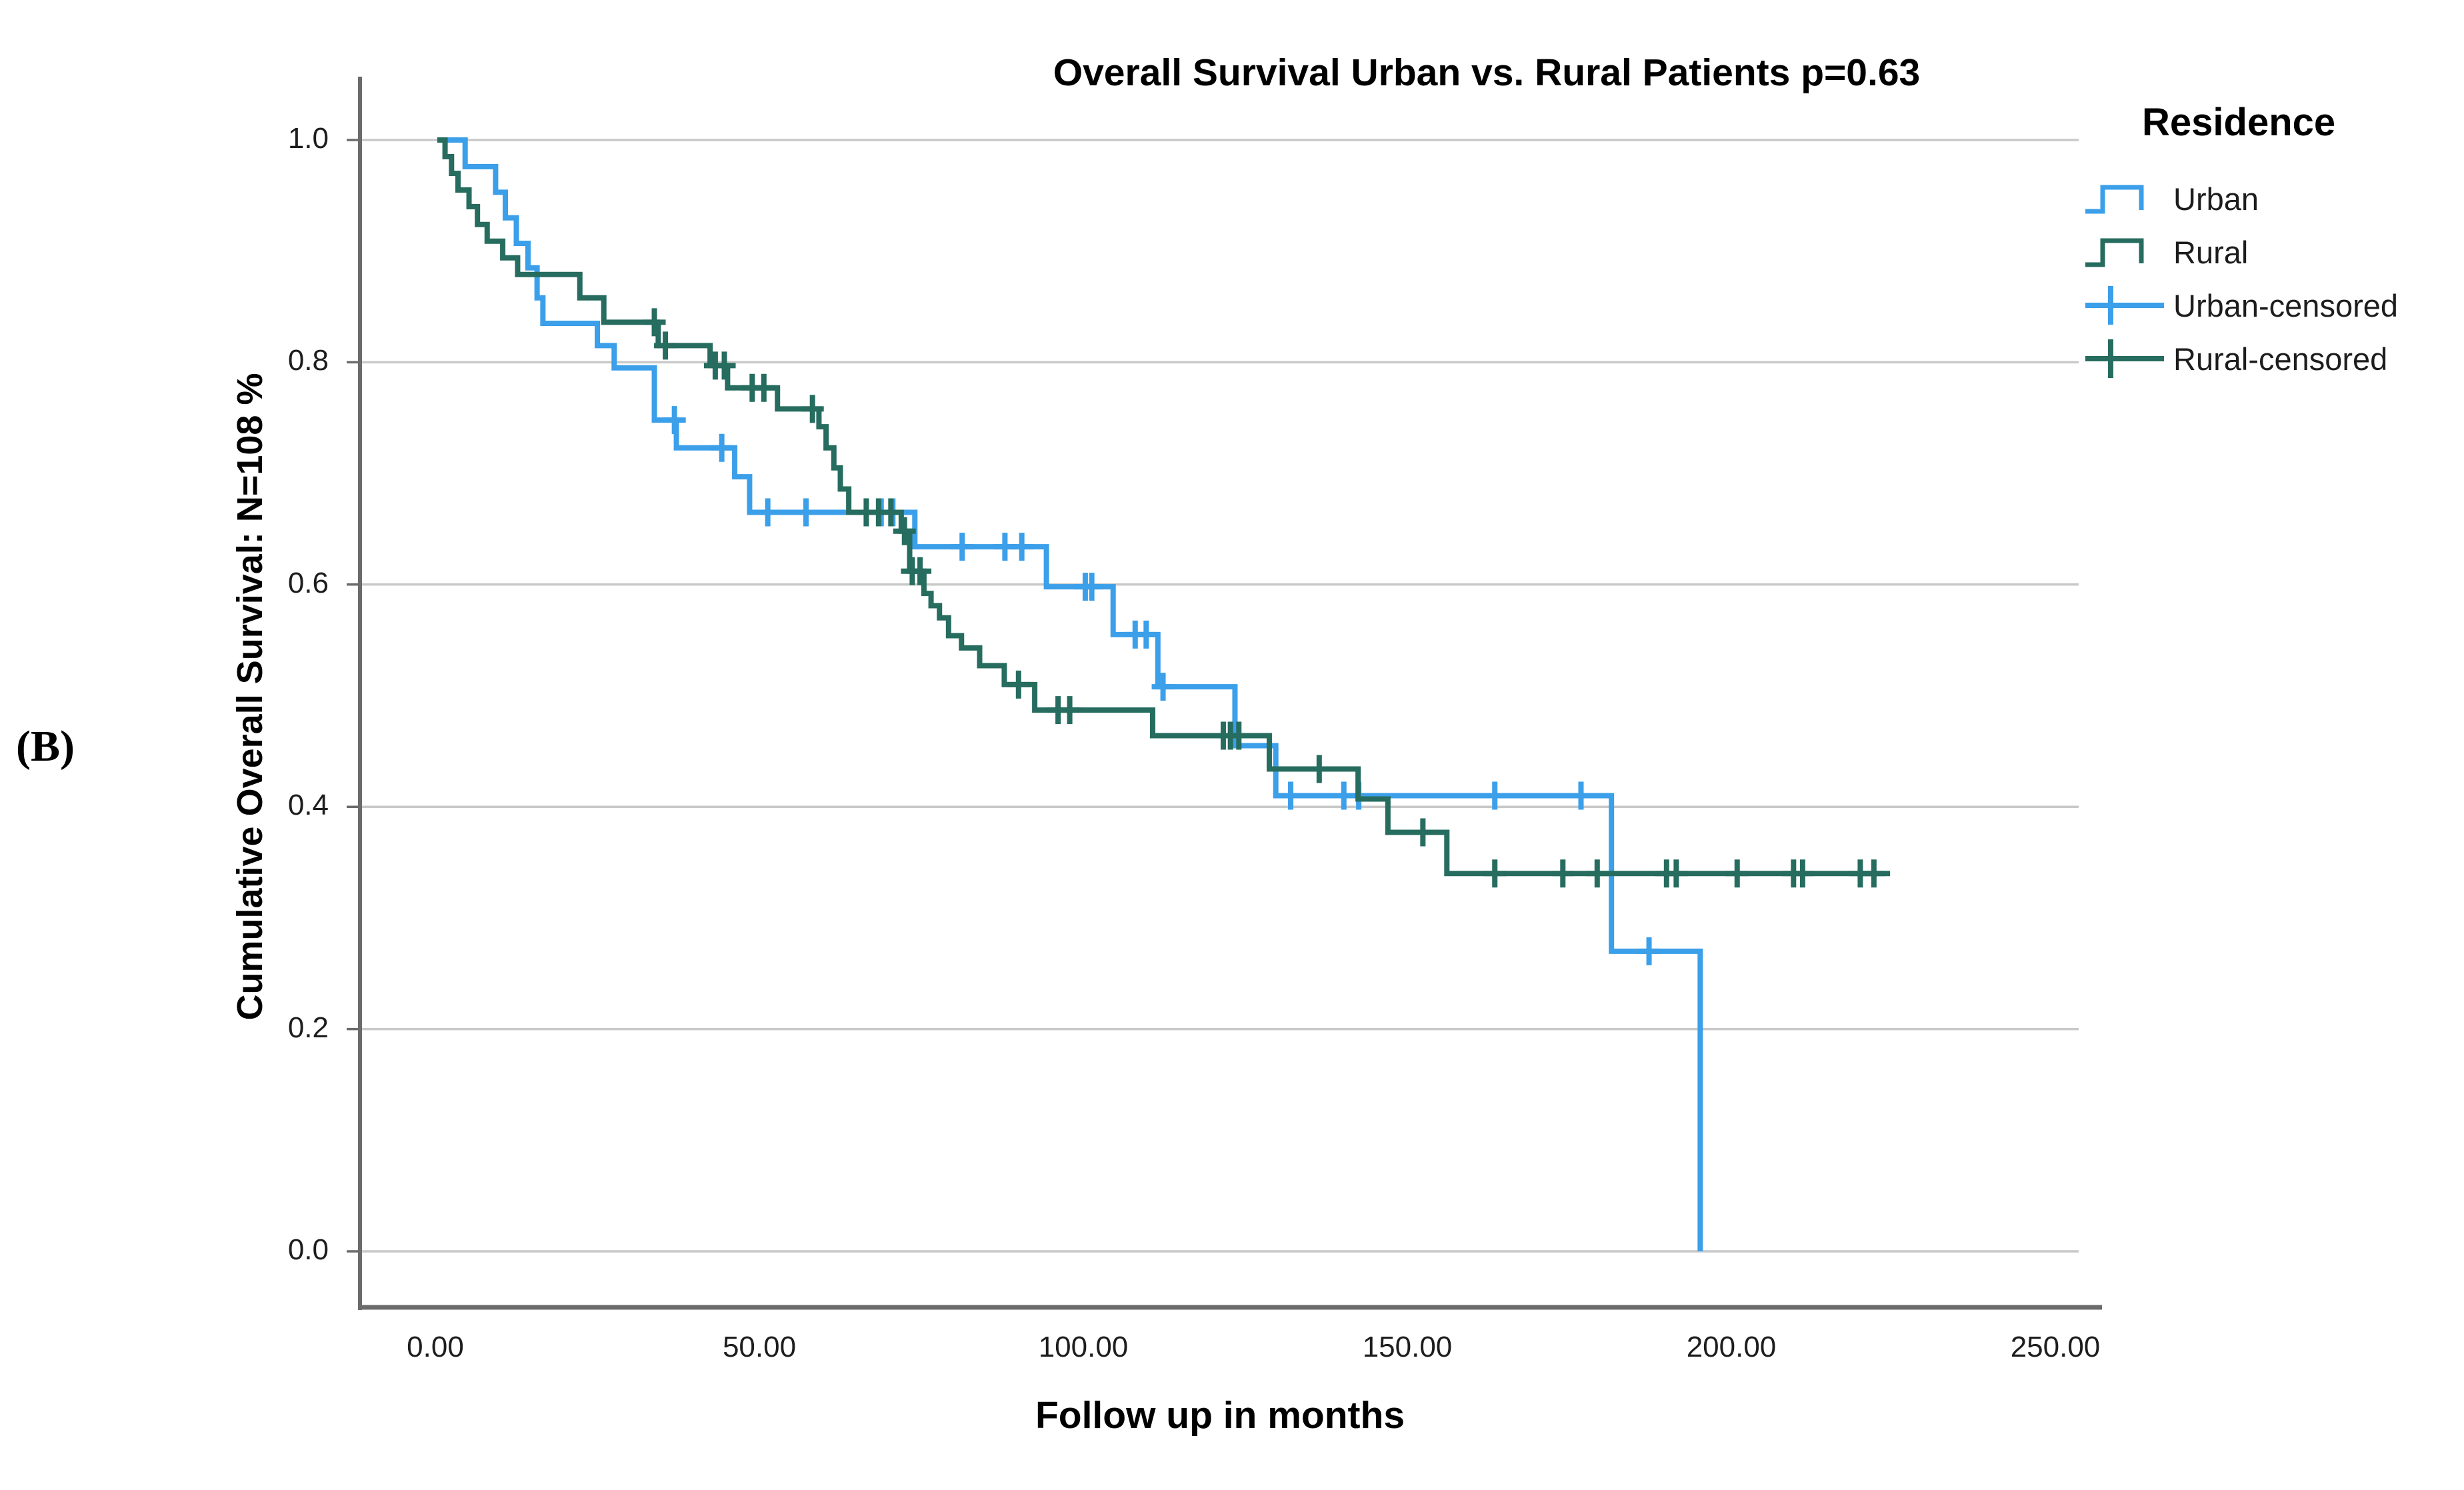 The width and height of the screenshot is (2464, 1490). Describe the element at coordinates (308, 1027) in the screenshot. I see `y-tick-label: 0.2` at that location.